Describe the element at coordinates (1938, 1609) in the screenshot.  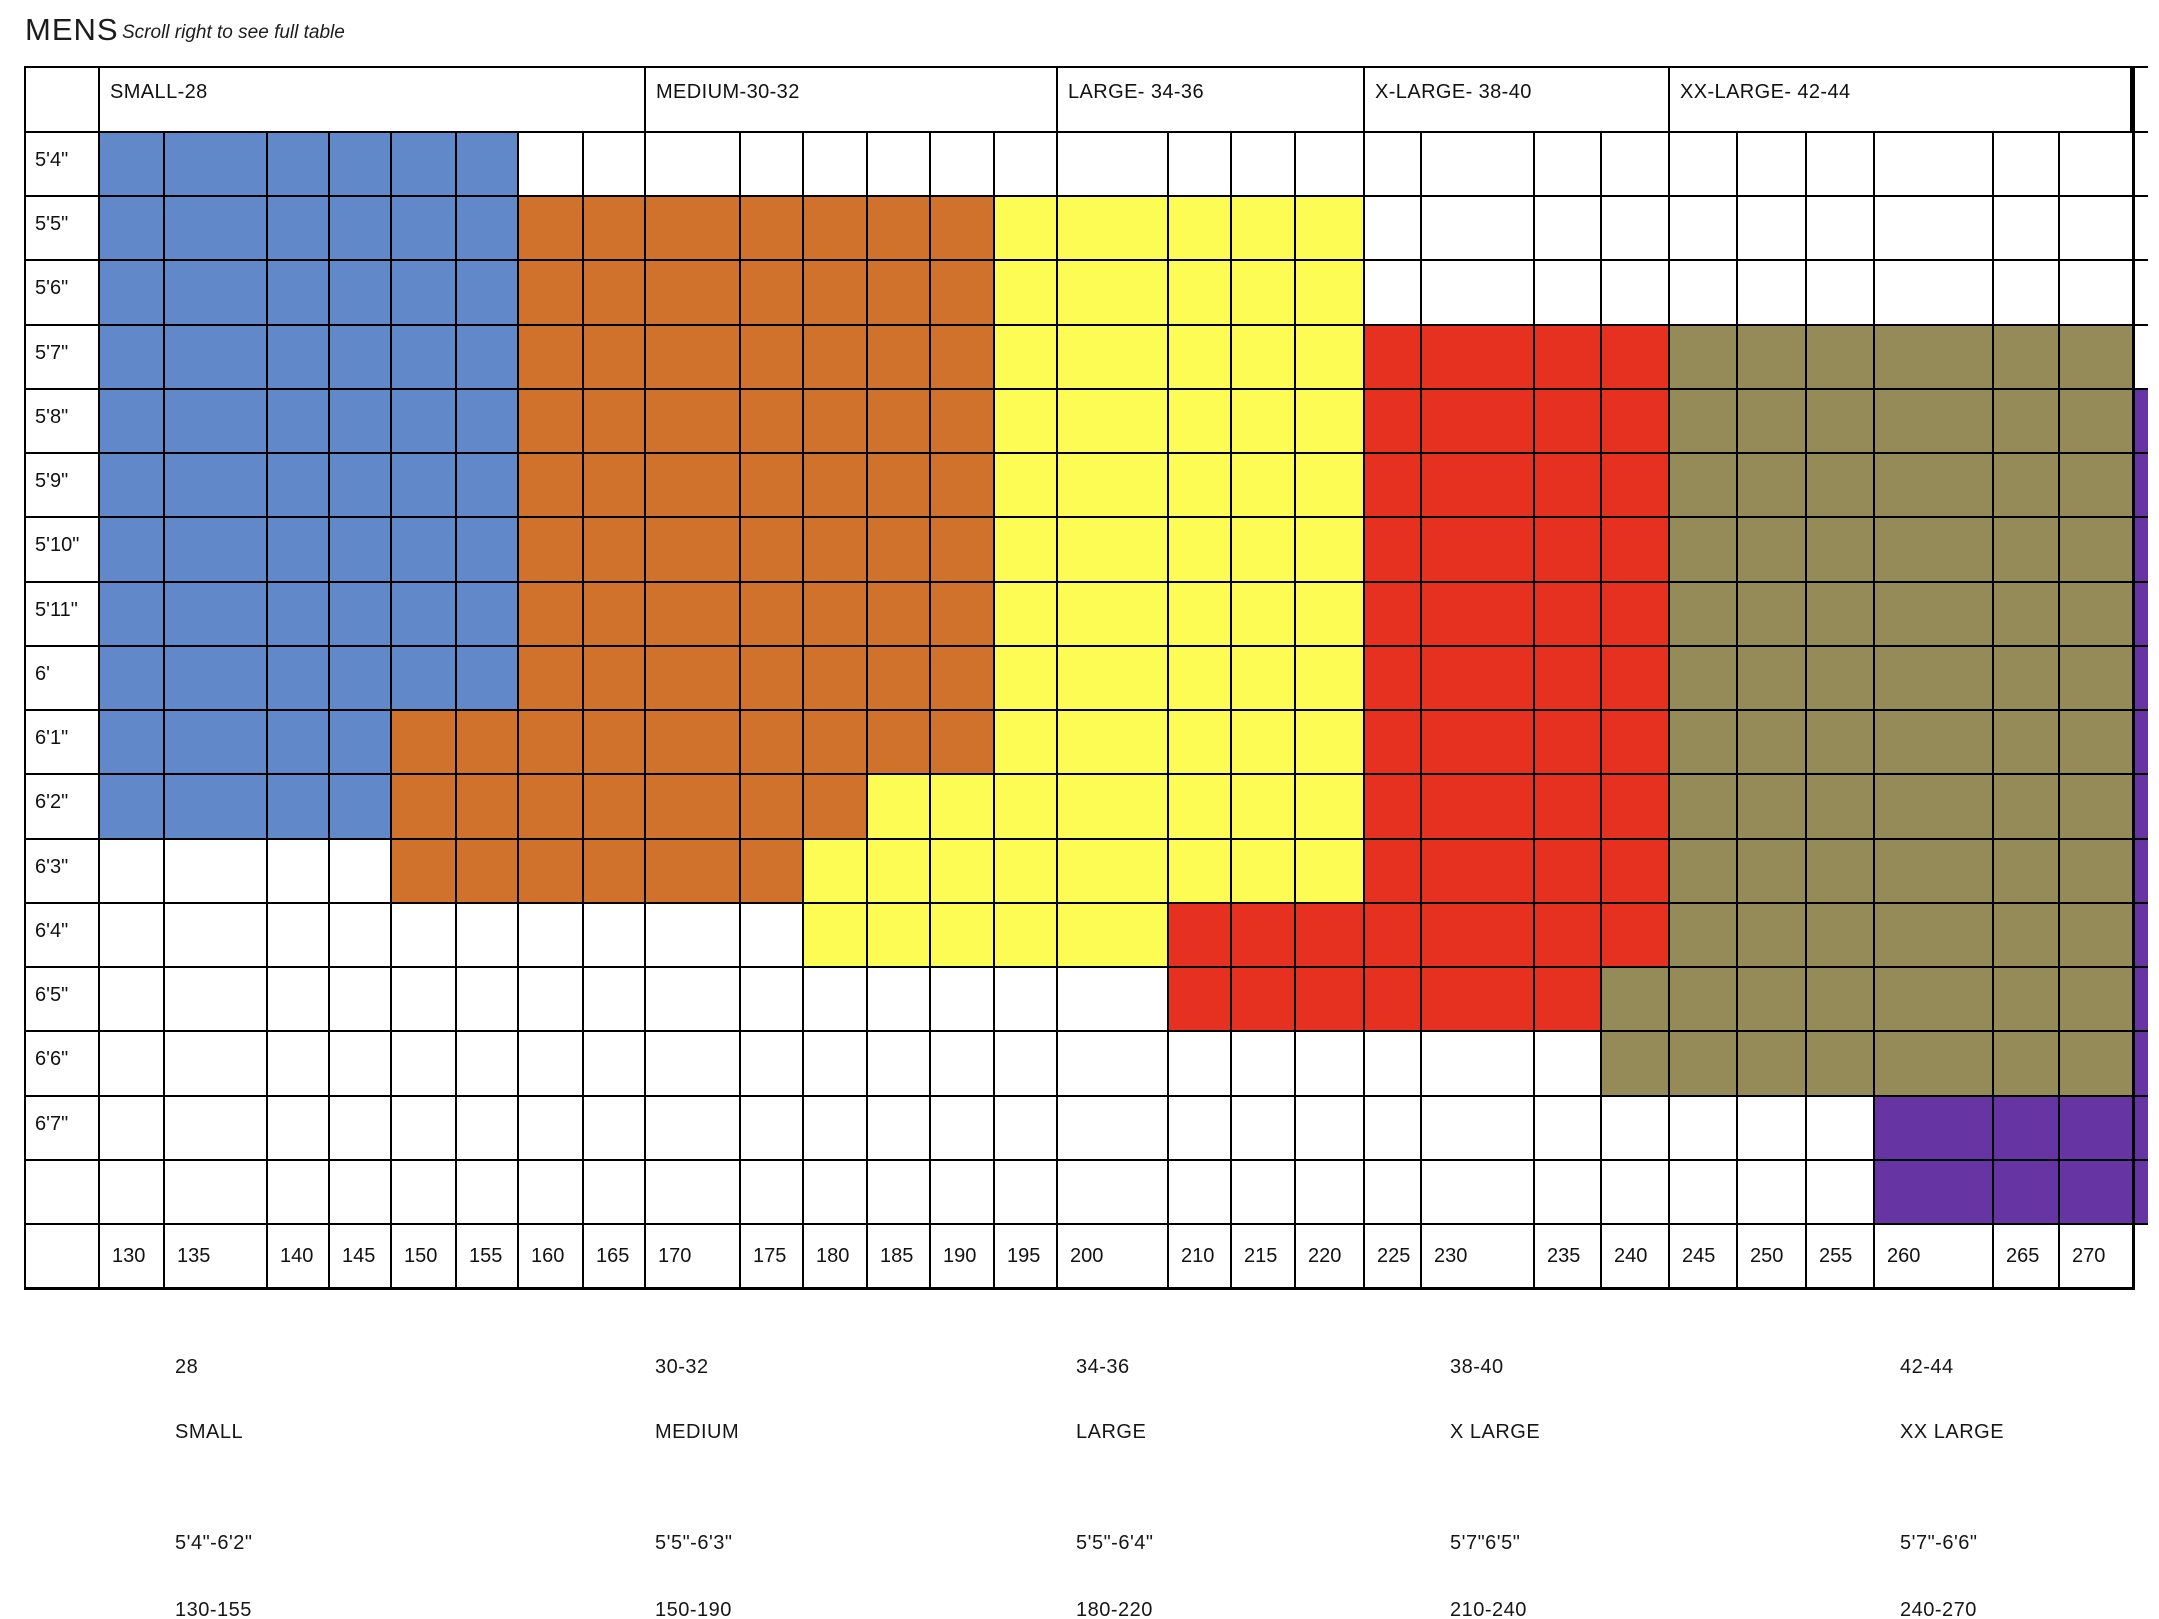
I see `legend-weight-range: 240-270` at that location.